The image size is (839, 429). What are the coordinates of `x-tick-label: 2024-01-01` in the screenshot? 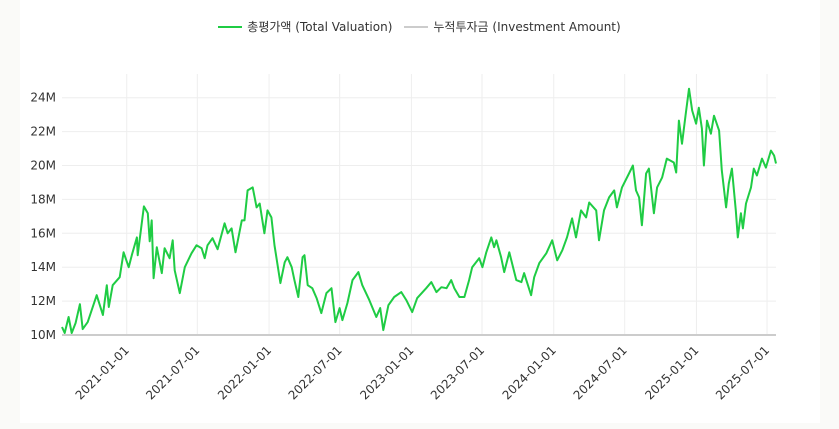 It's located at (529, 372).